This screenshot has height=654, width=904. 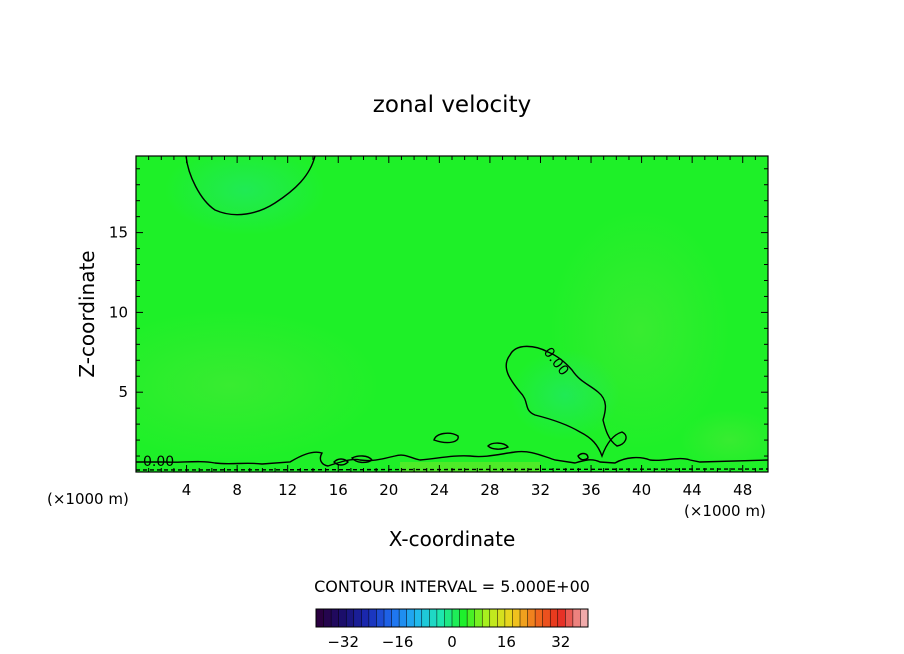 I want to click on y-tick-label: 15, so click(x=118, y=233).